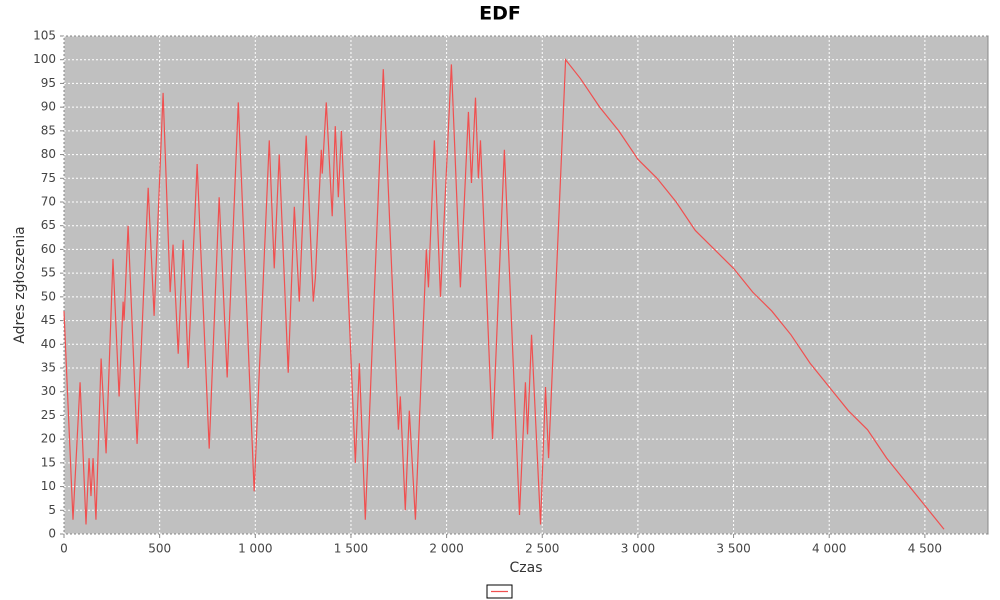 Image resolution: width=1000 pixels, height=600 pixels. I want to click on x-tick-label: 4 500, so click(925, 549).